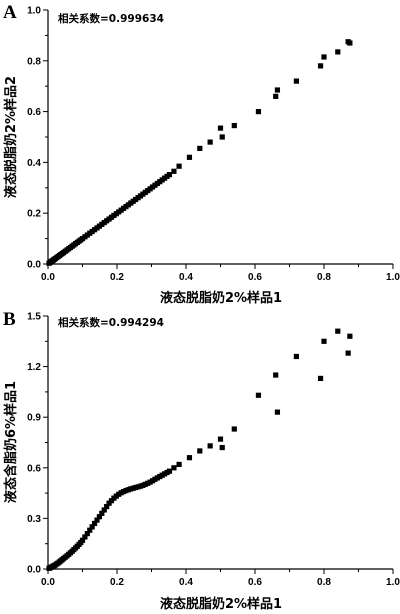 The width and height of the screenshot is (400, 614). I want to click on x-axis-title-a: 液态脱脂奶2%样品1, so click(221, 298).